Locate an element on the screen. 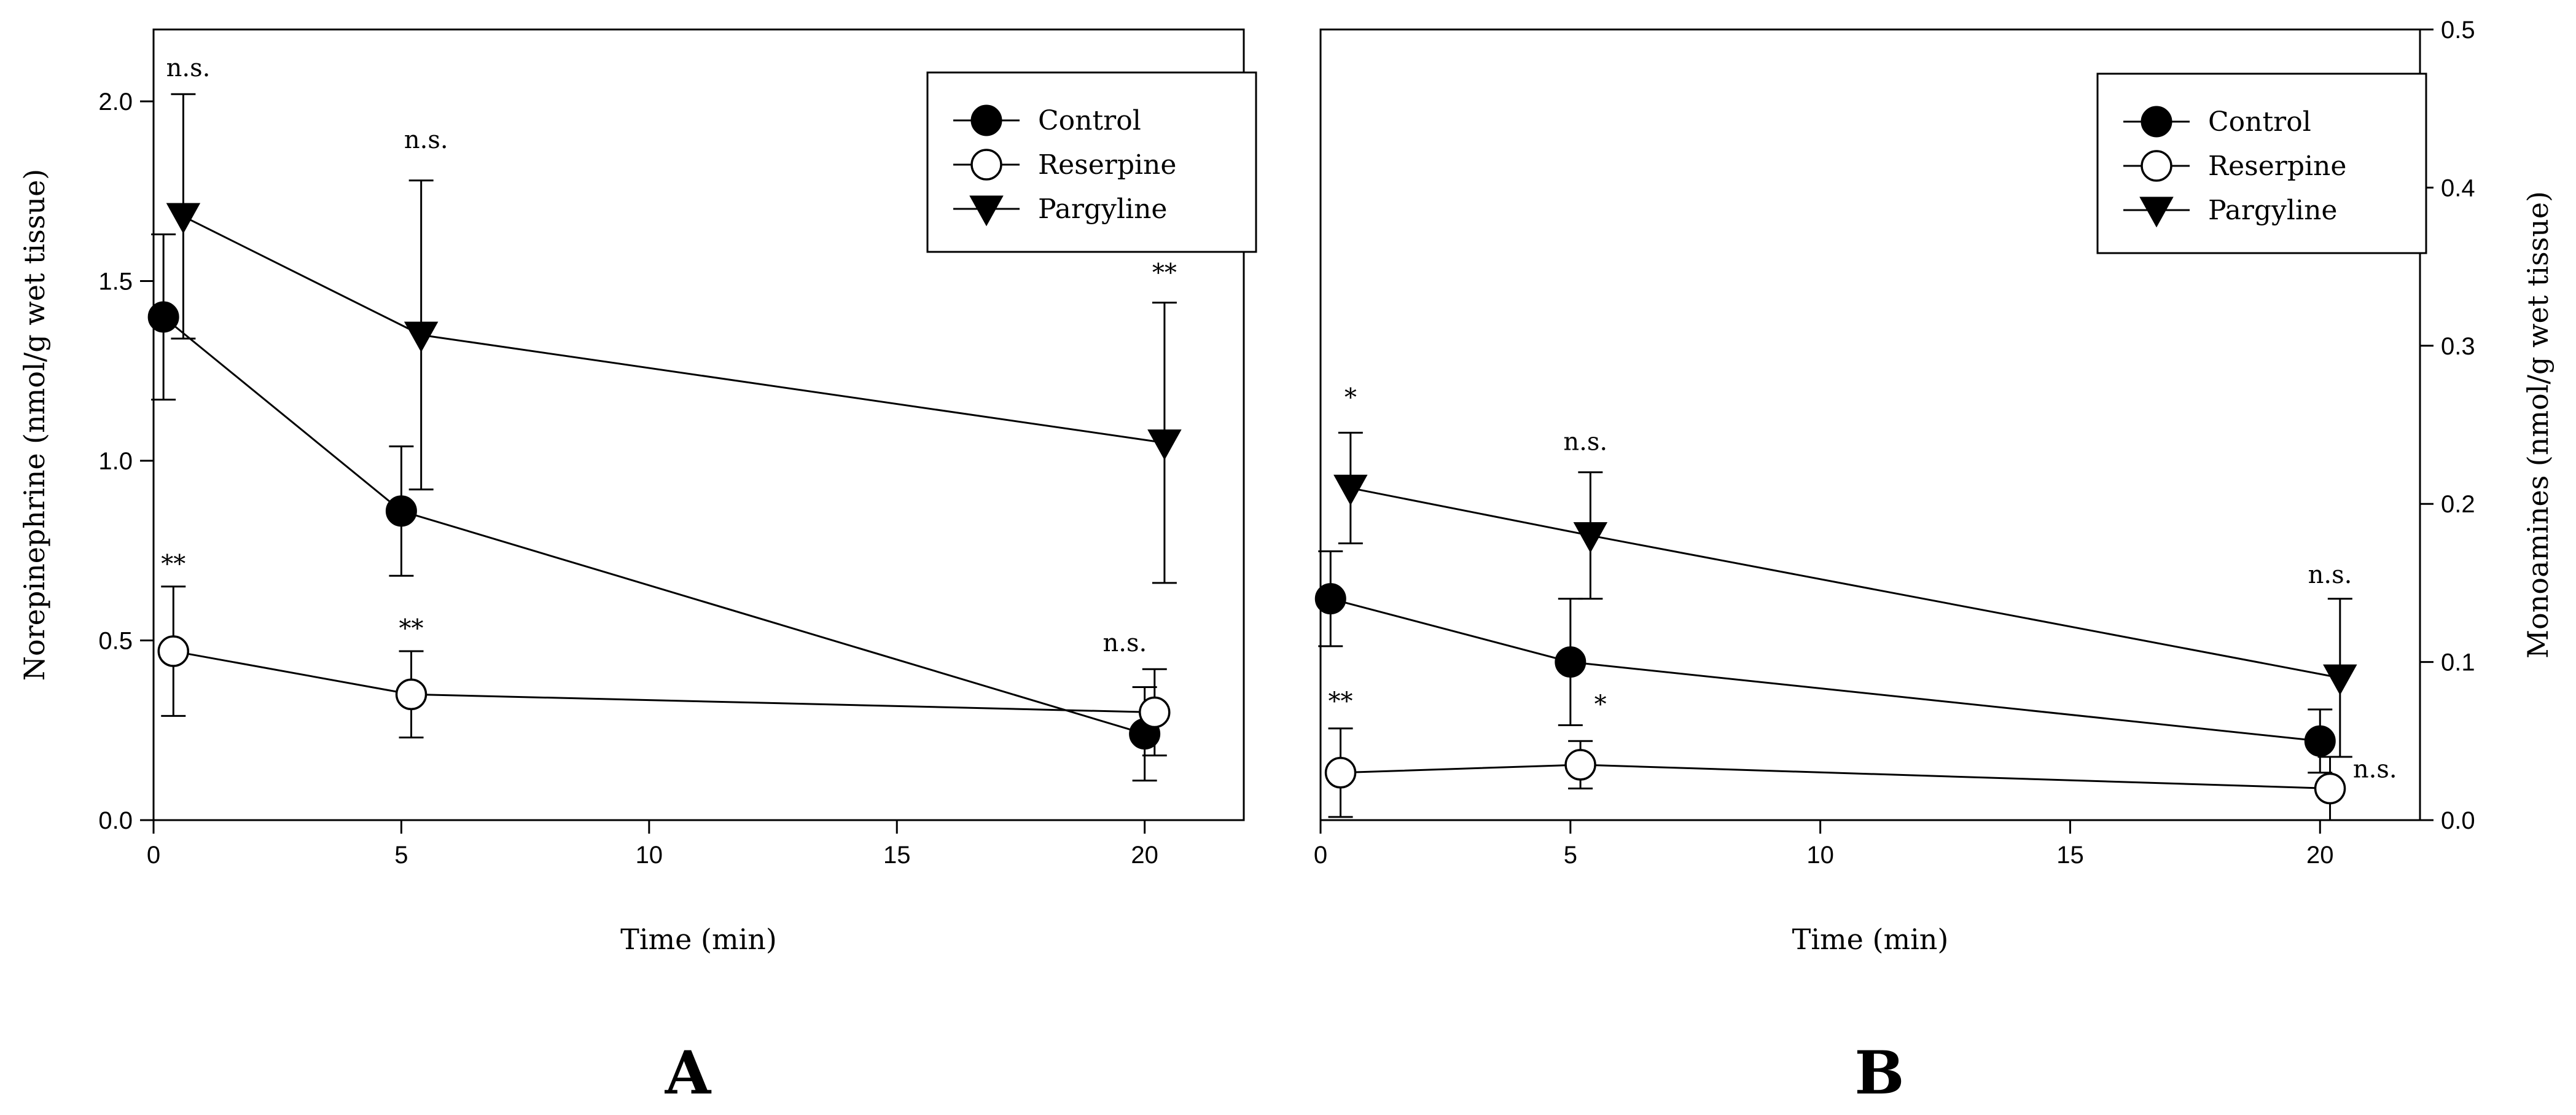 The width and height of the screenshot is (2576, 1115). panel-a-annotation-5: n.s. is located at coordinates (1125, 643).